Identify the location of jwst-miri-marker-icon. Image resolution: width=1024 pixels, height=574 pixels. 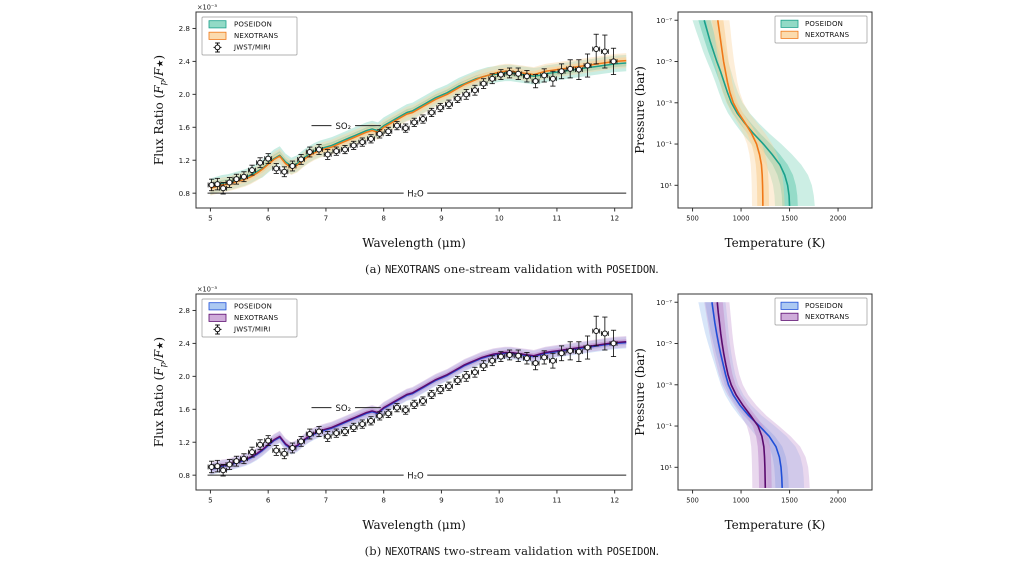
(217, 47).